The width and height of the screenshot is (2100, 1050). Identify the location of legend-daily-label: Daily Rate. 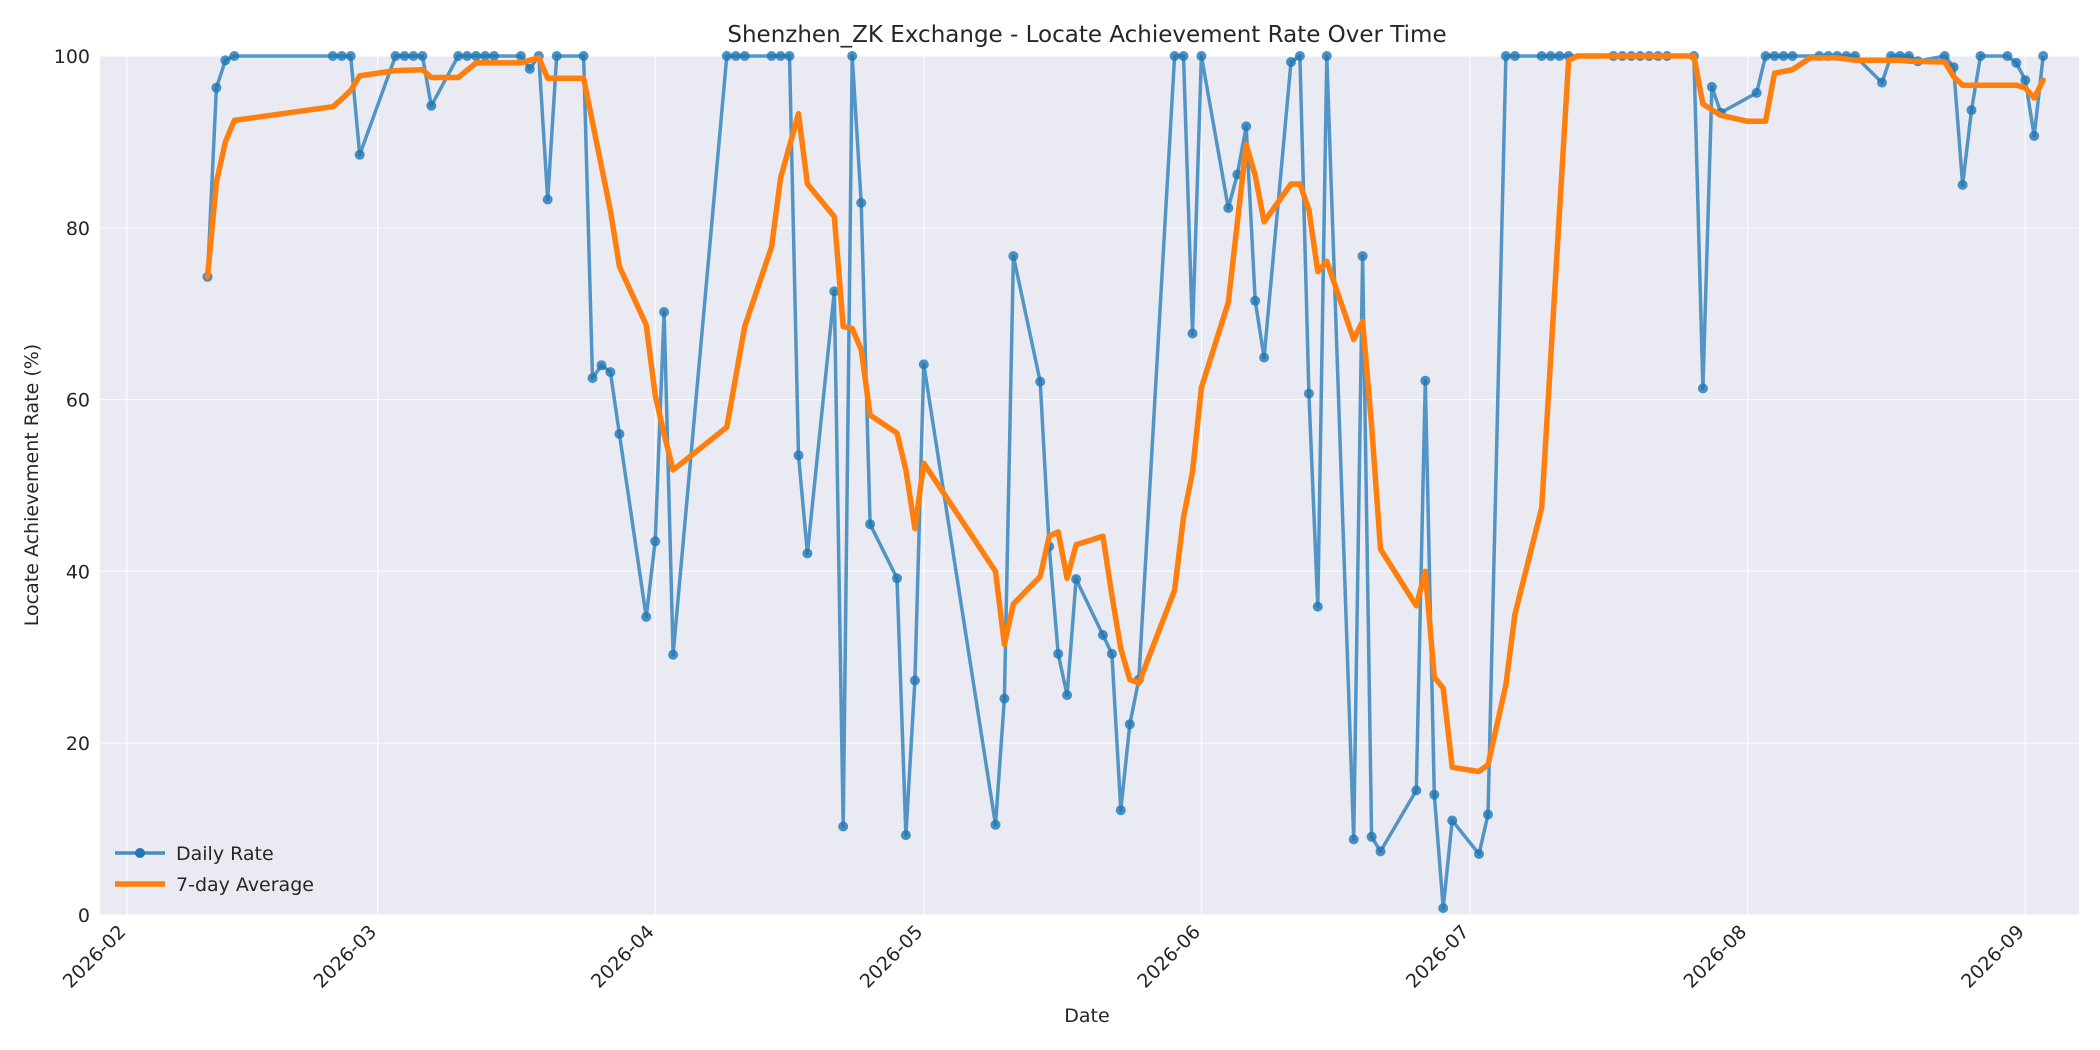
(225, 854).